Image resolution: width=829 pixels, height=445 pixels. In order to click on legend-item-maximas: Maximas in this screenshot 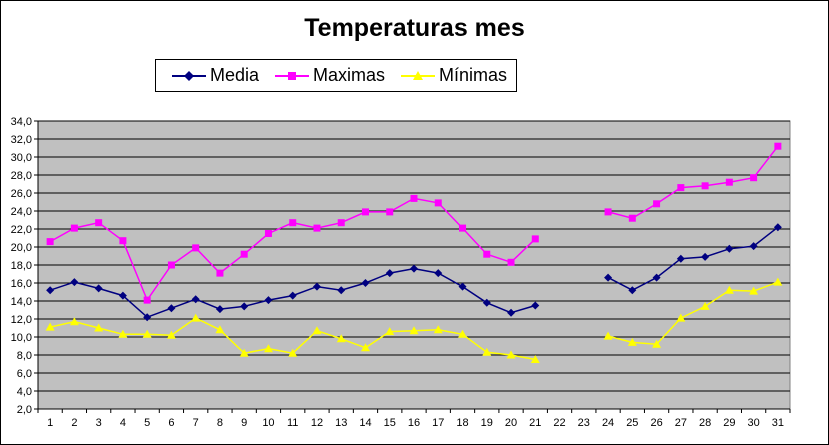, I will do `click(330, 75)`.